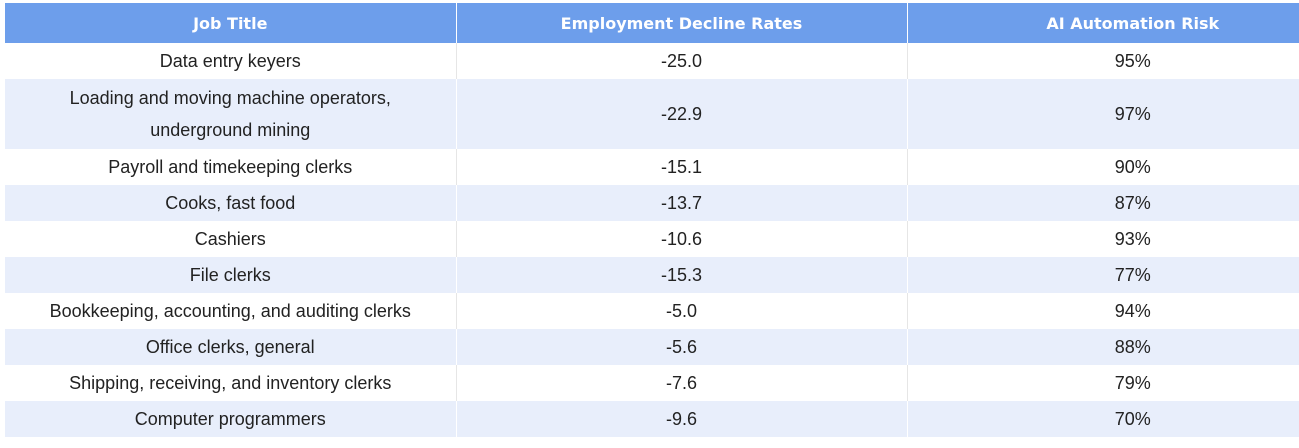 This screenshot has height=448, width=1299. I want to click on job-title-cell: Cashiers, so click(231, 239).